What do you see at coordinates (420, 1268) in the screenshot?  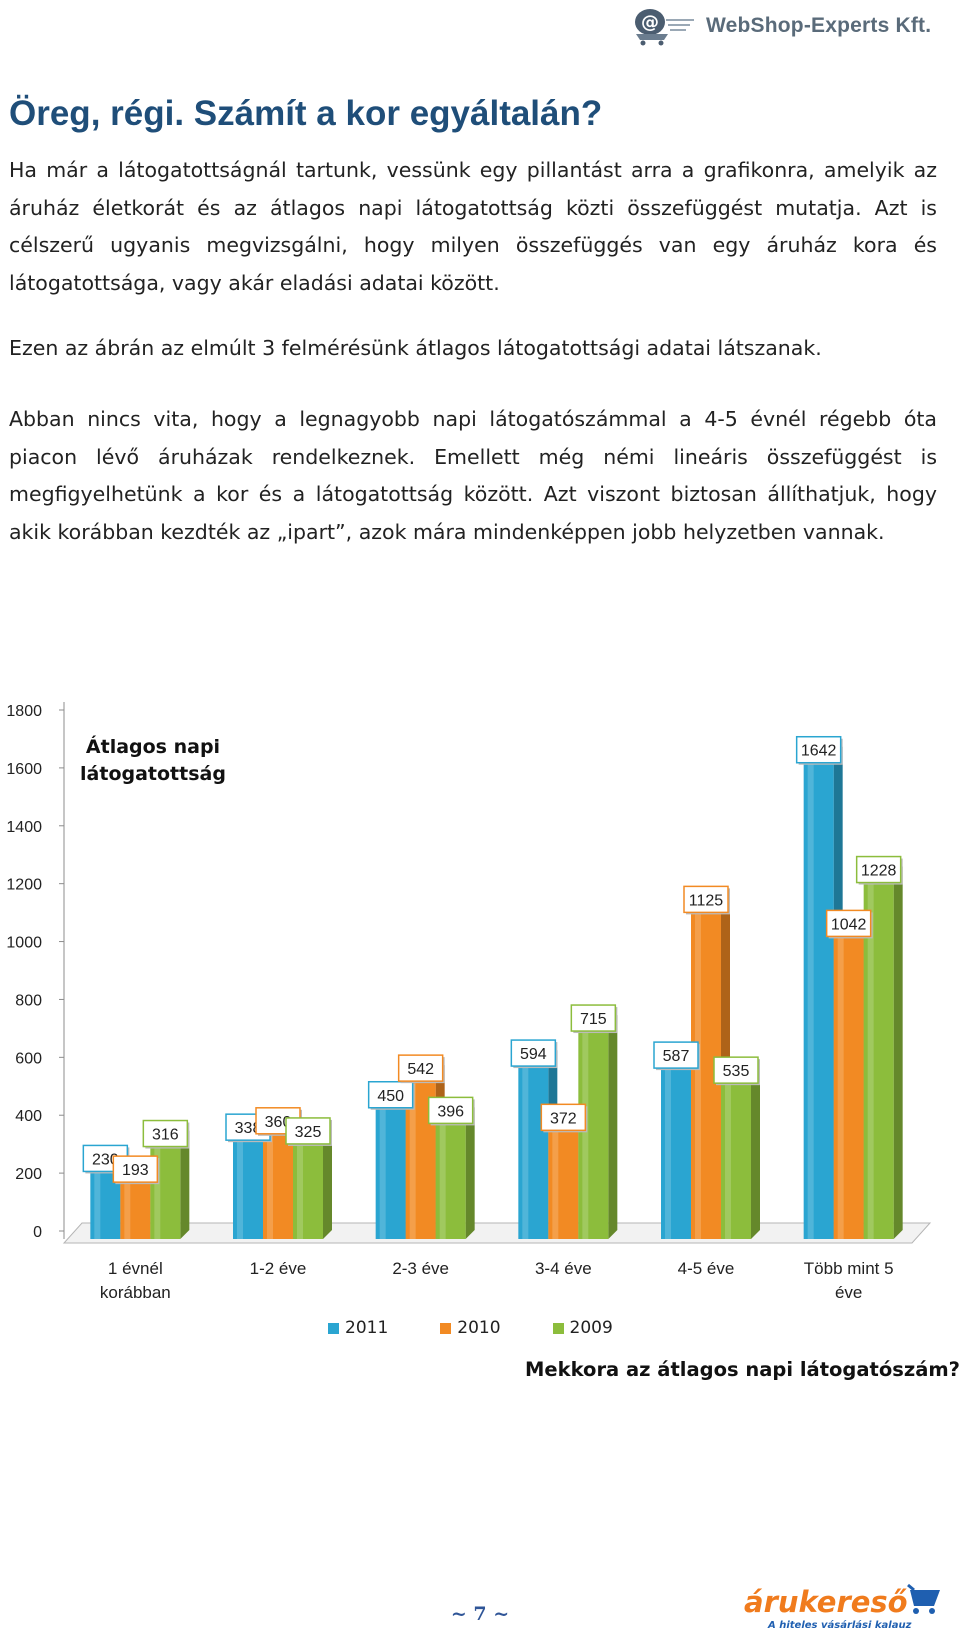 I see `x-tick-label: 2-3 éve` at bounding box center [420, 1268].